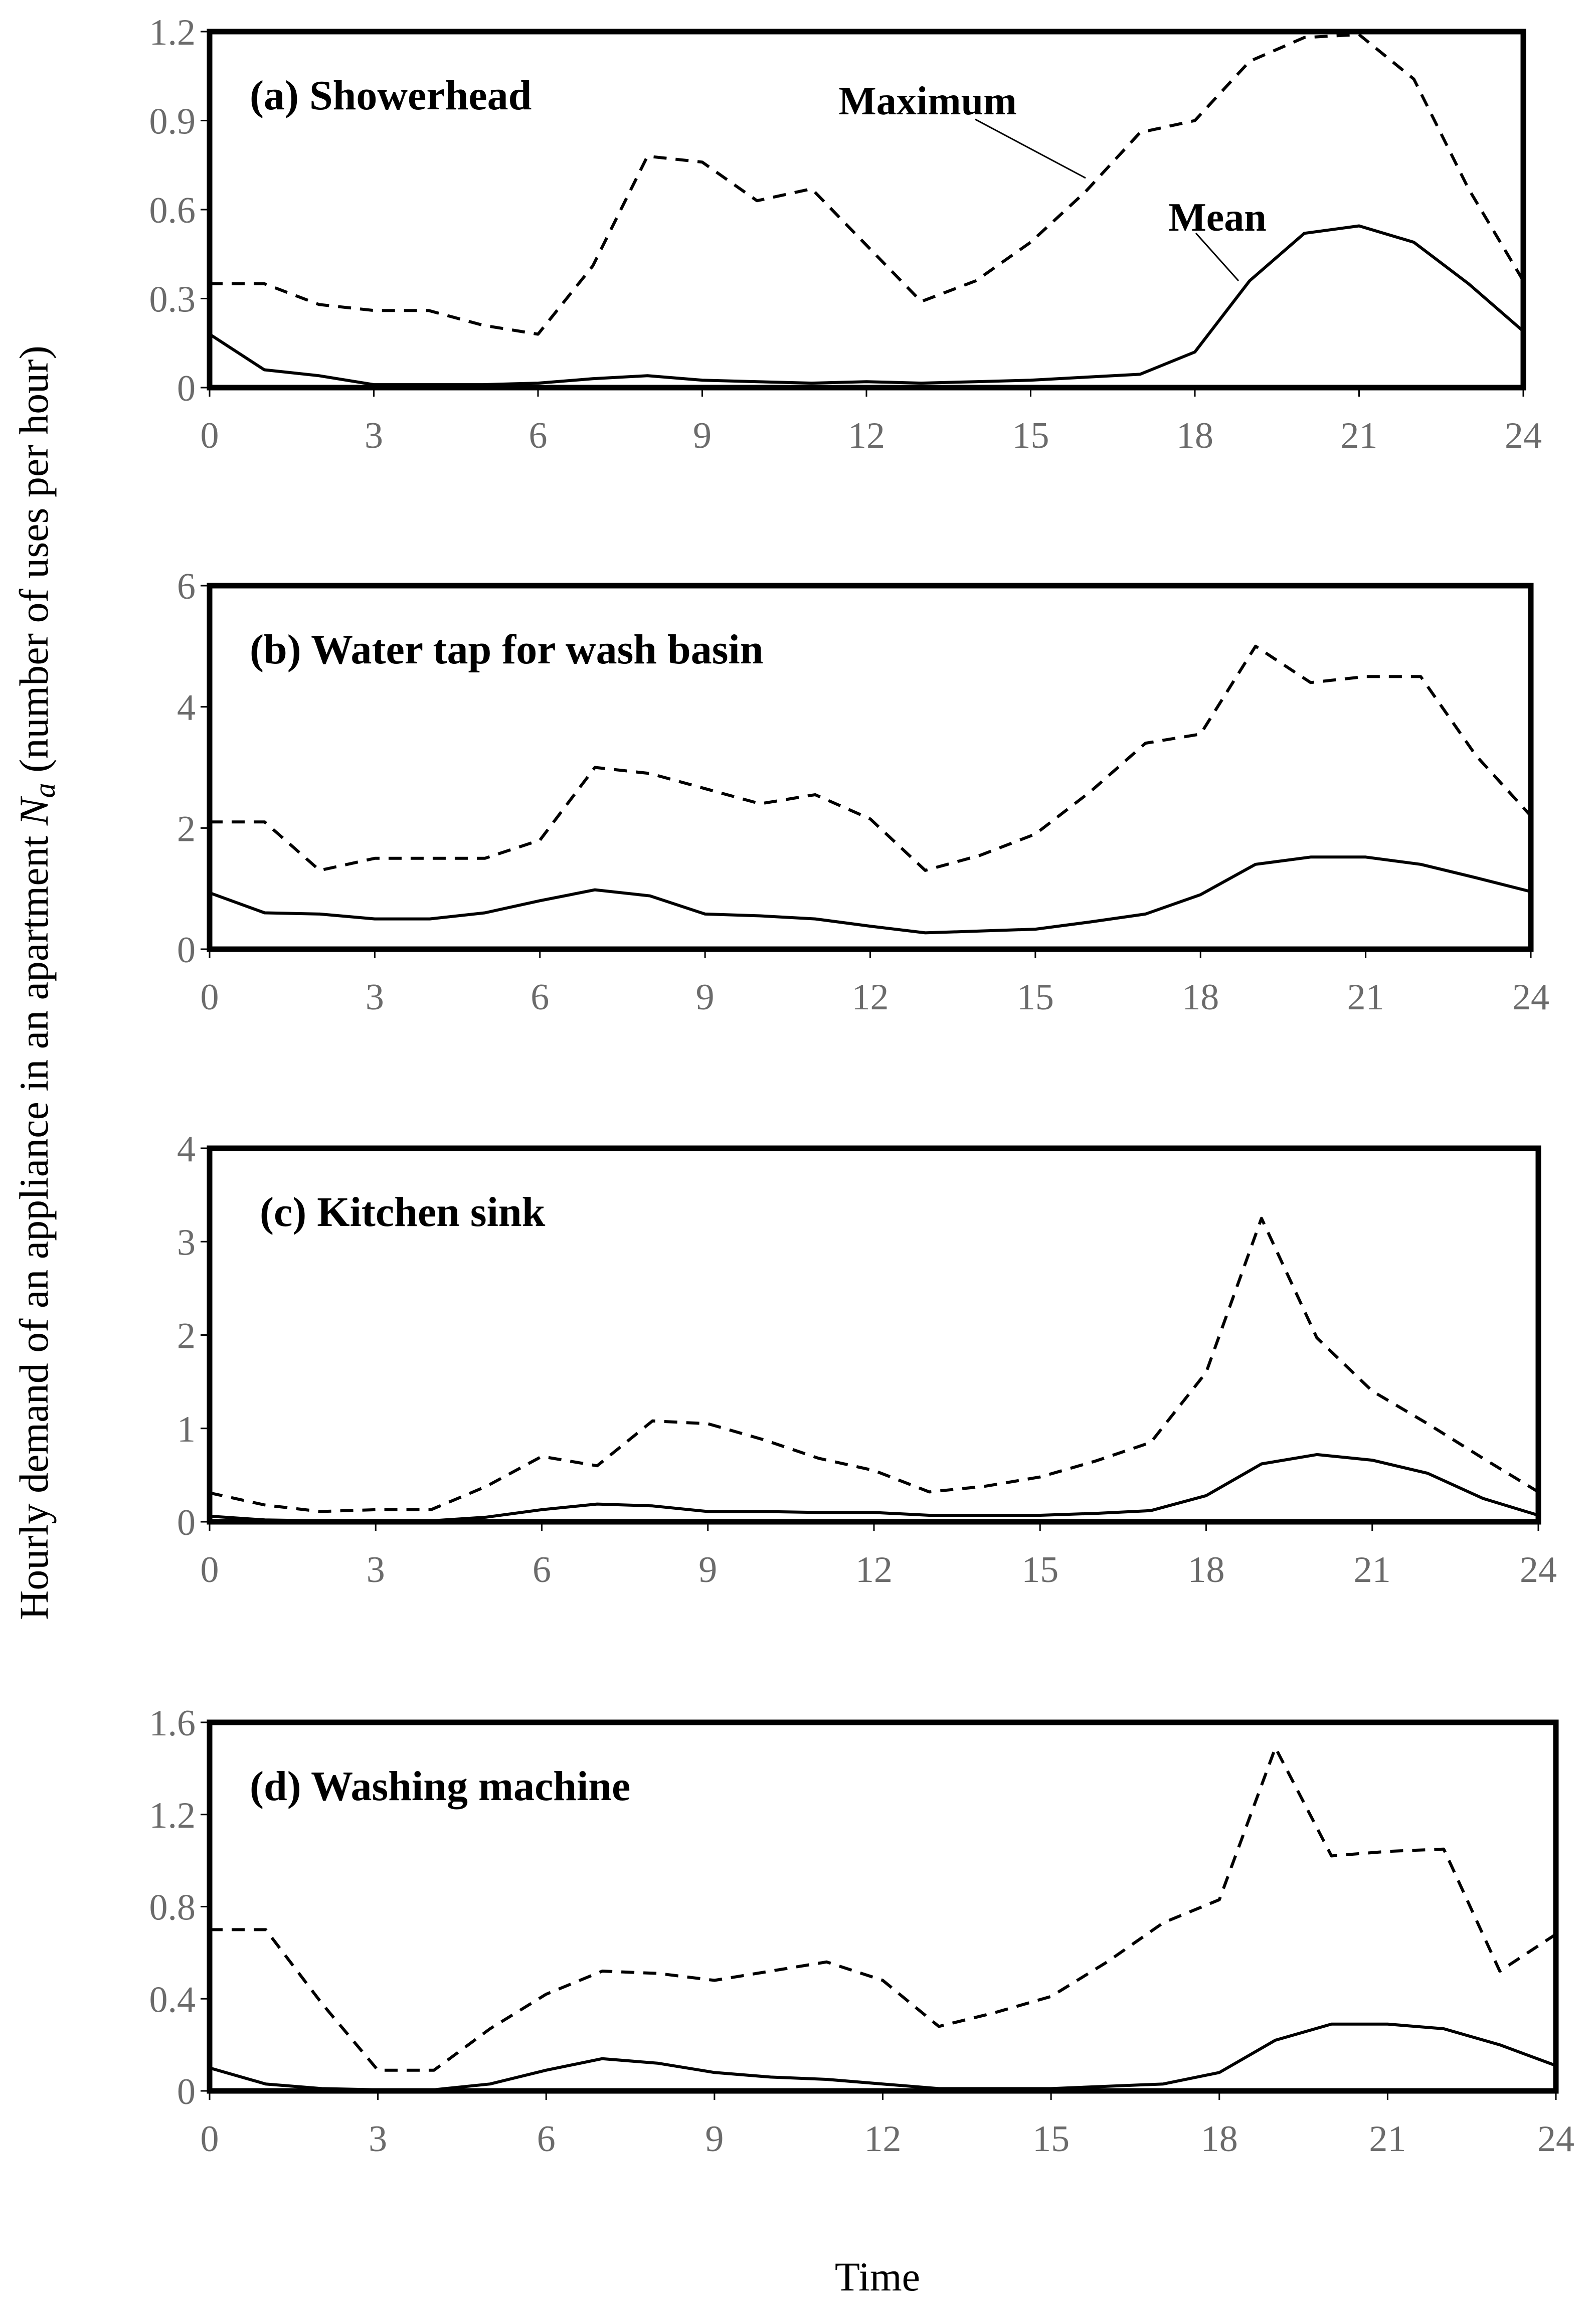 The height and width of the screenshot is (2300, 1596). Describe the element at coordinates (34, 564) in the screenshot. I see `y-axis-title-suffix: (number of uses per hour)` at that location.